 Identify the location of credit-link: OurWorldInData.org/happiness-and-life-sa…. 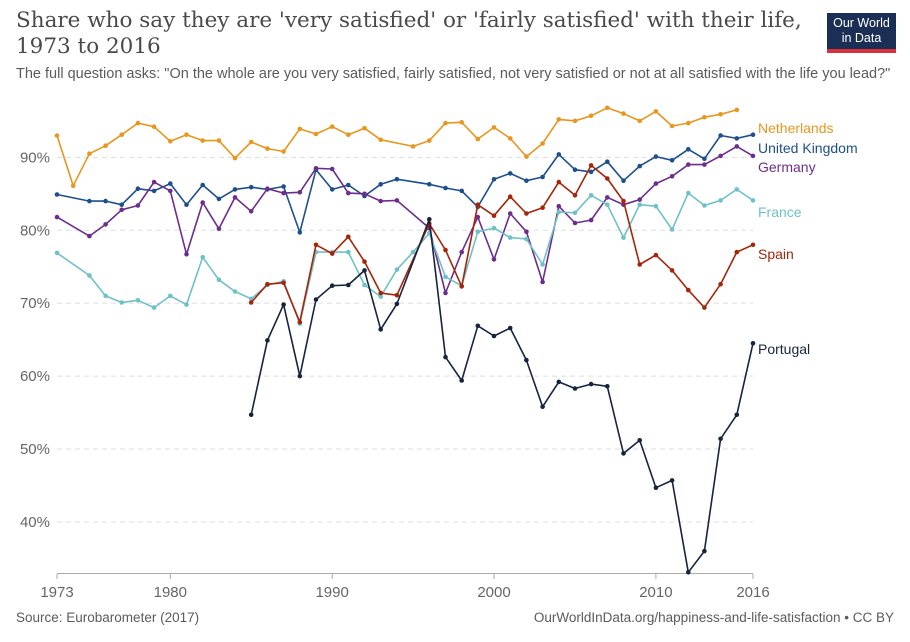
(713, 617).